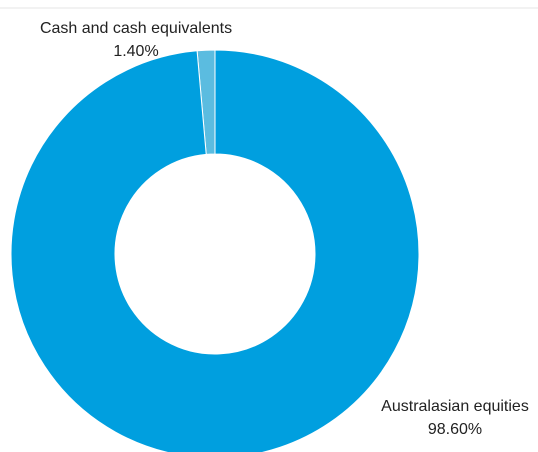 The width and height of the screenshot is (538, 452). I want to click on slice-label-equities-name: Australasian equities, so click(455, 406).